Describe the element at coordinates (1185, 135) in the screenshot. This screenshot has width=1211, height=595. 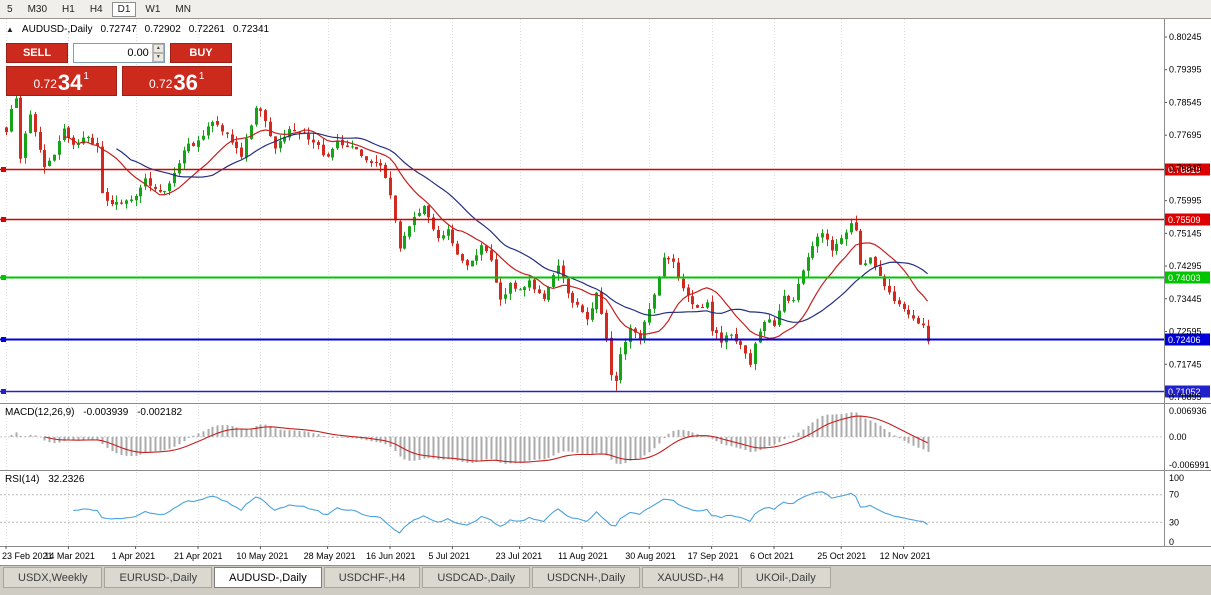
I see `svg-text: 0.77695` at that location.